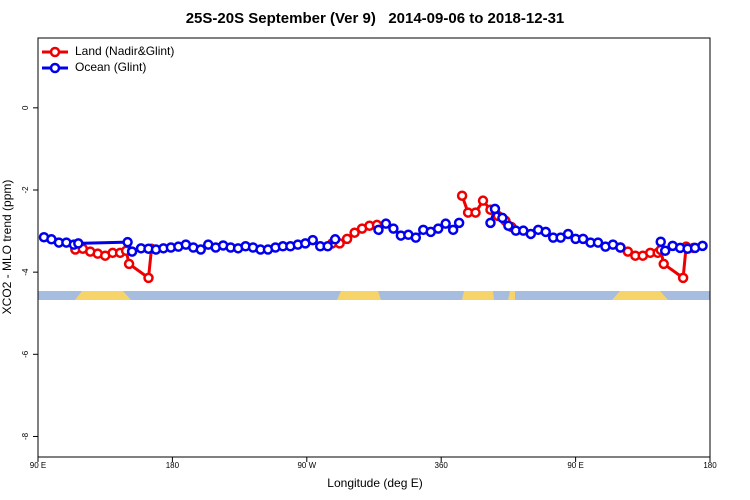  I want to click on y-tick-label: -4, so click(25, 272).